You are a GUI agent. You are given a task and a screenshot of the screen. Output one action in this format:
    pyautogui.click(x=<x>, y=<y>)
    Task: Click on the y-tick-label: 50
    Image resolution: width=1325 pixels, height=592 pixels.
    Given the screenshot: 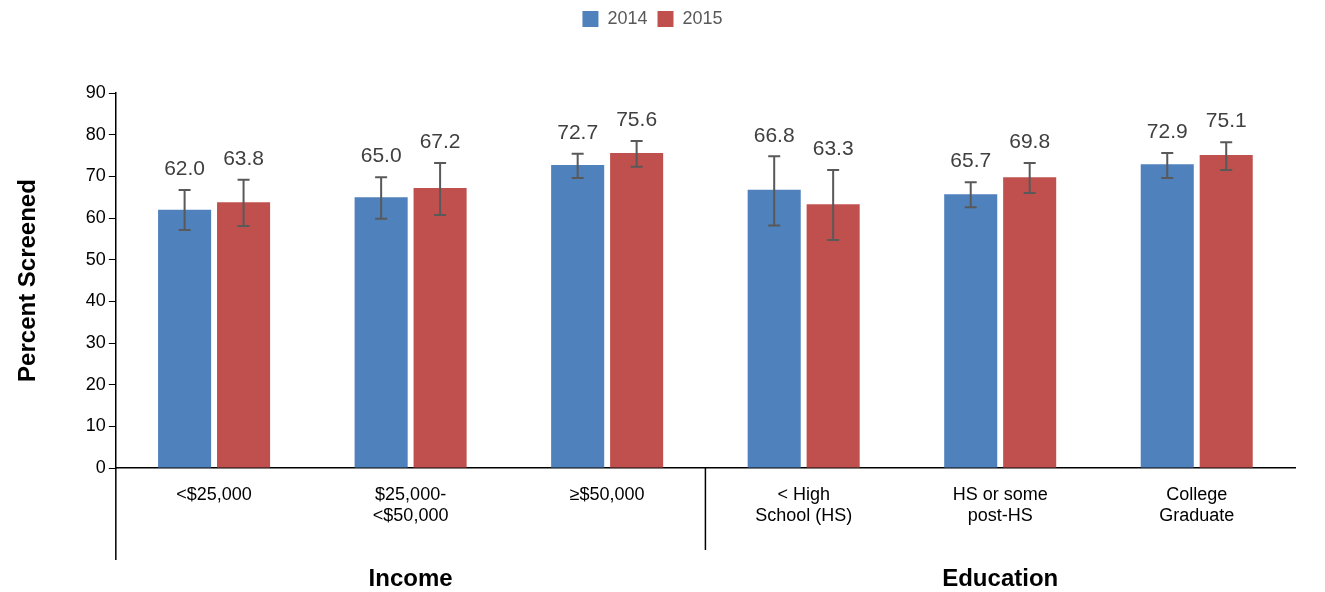 What is the action you would take?
    pyautogui.click(x=95, y=258)
    